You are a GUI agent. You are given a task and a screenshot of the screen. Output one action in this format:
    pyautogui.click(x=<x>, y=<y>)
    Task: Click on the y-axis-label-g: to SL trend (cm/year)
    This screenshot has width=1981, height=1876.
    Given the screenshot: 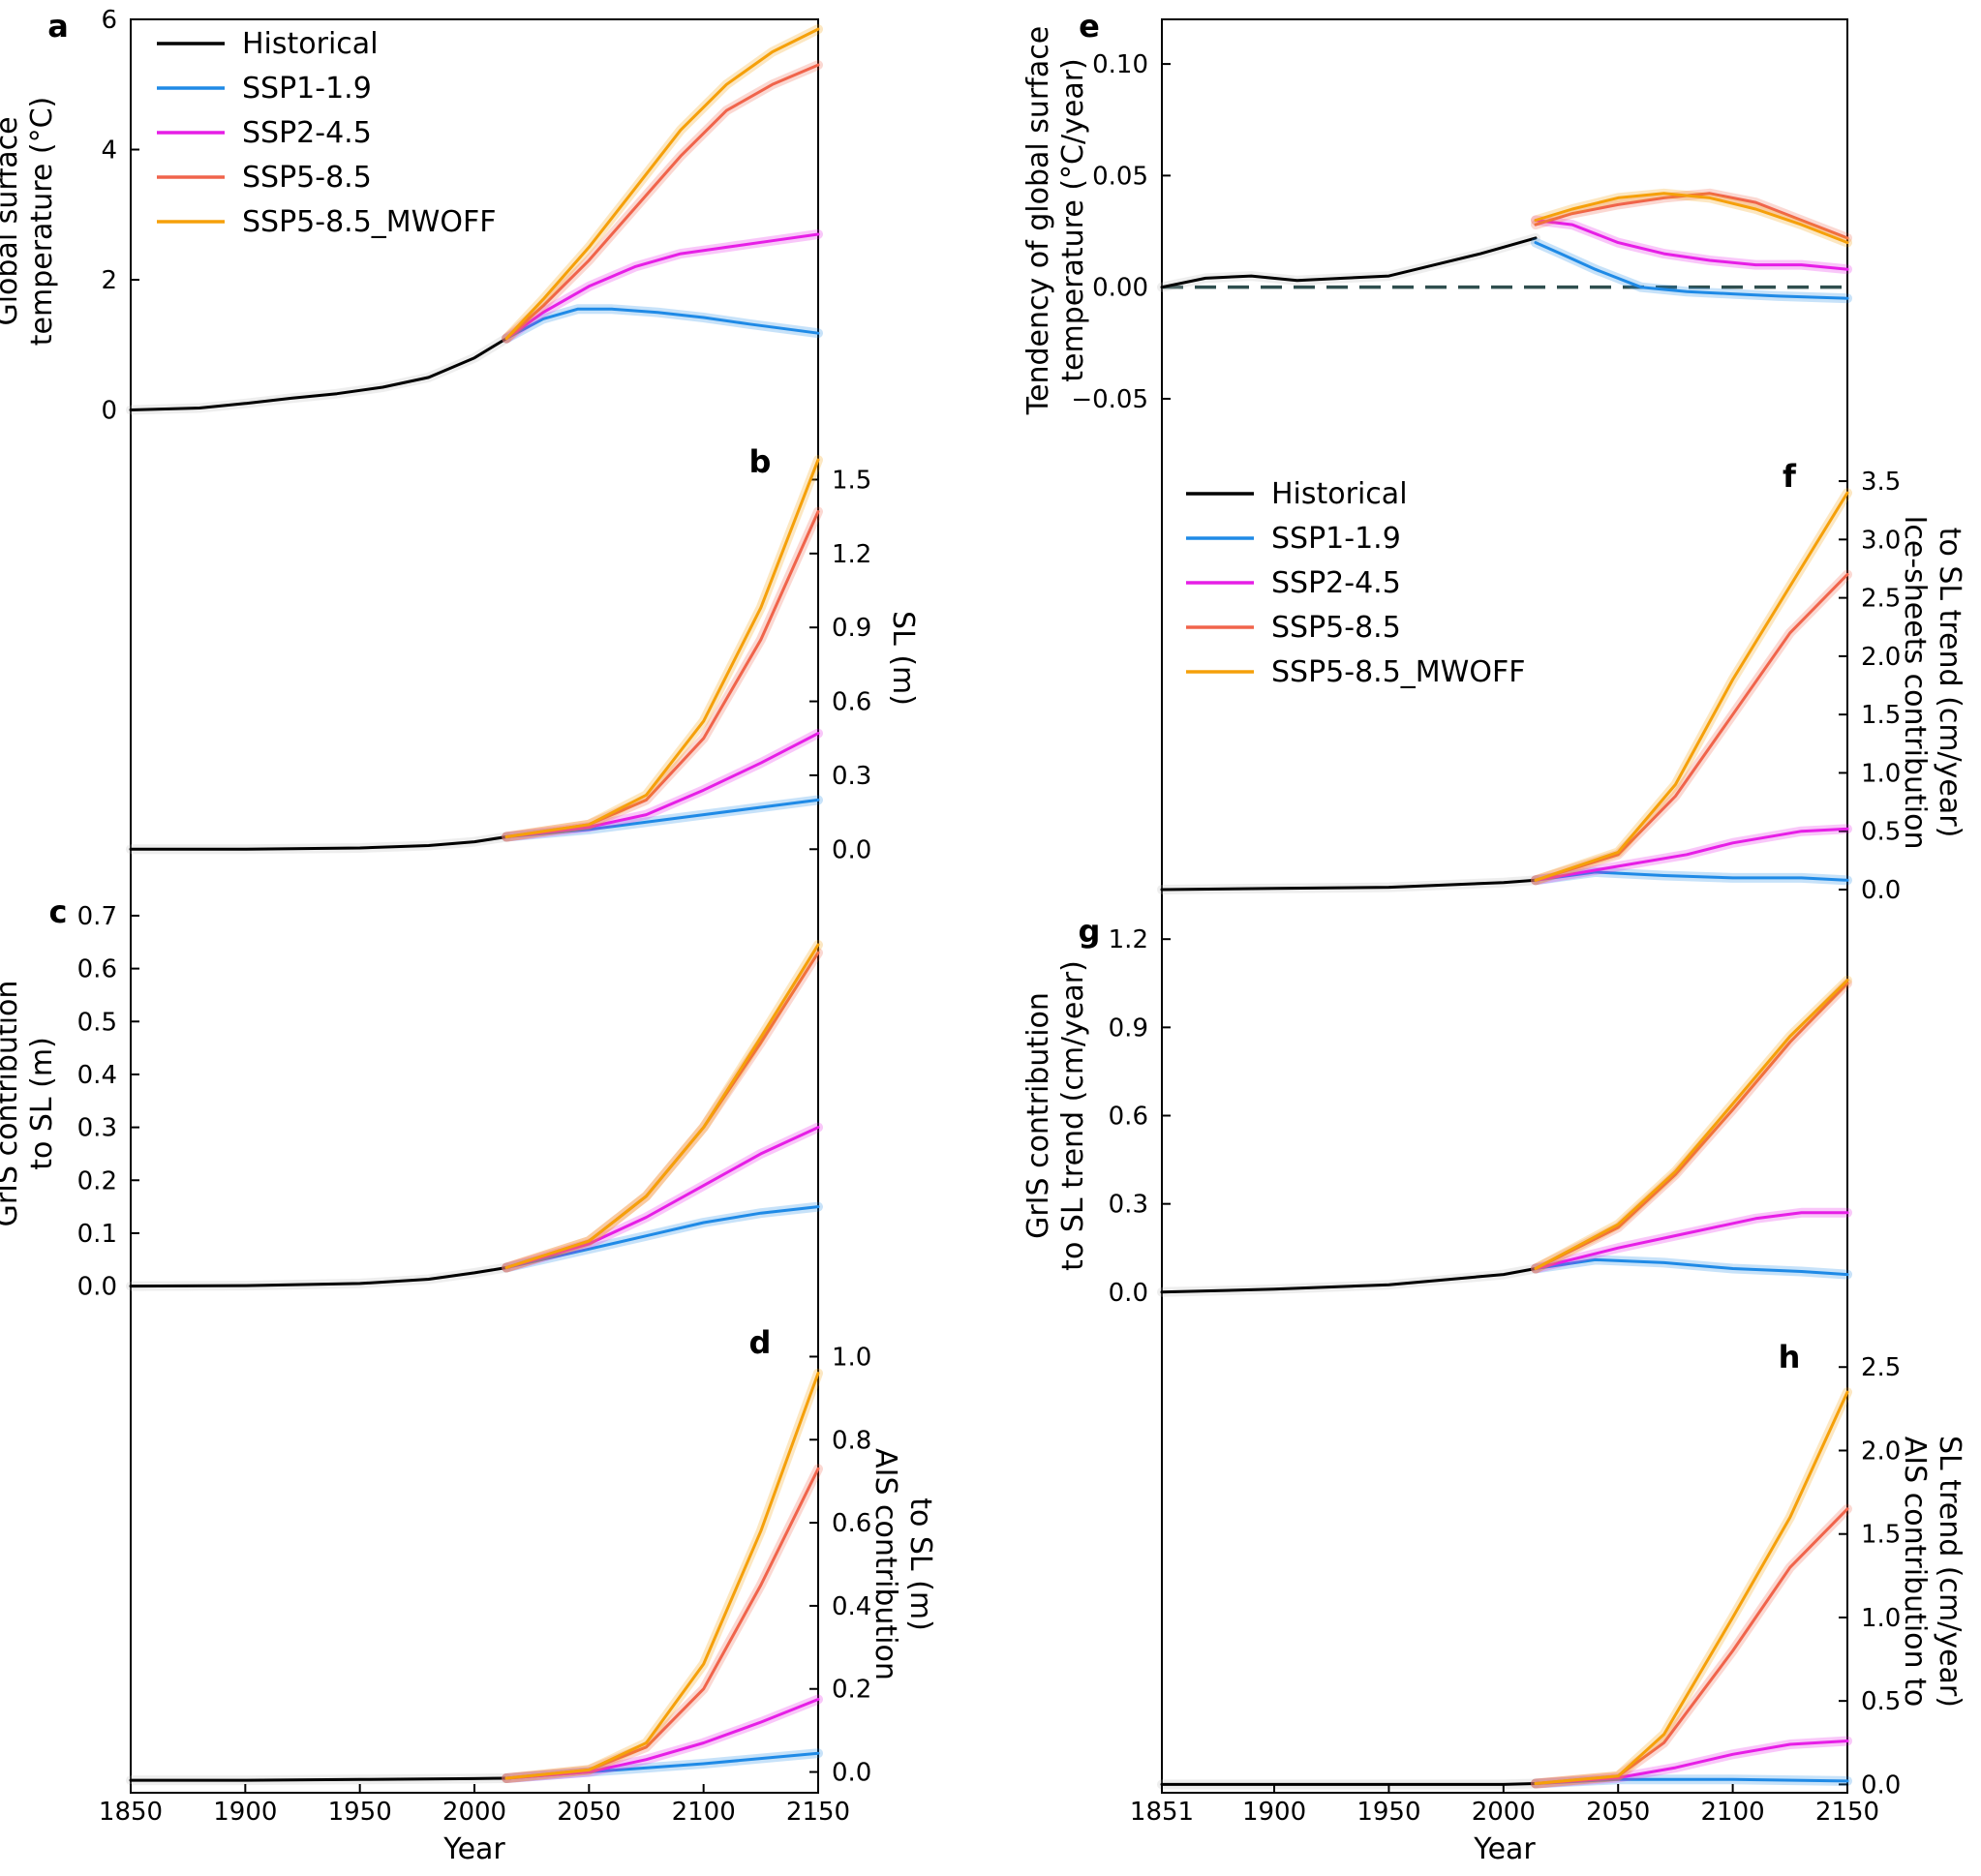 What is the action you would take?
    pyautogui.click(x=1073, y=1115)
    